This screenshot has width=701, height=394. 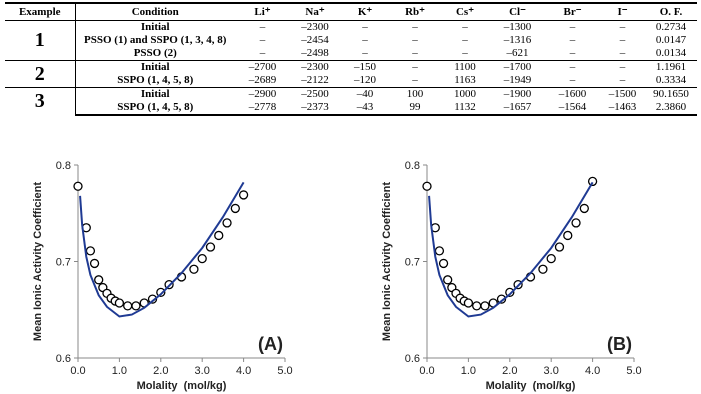 What do you see at coordinates (365, 108) in the screenshot?
I see `value-cell: –43` at bounding box center [365, 108].